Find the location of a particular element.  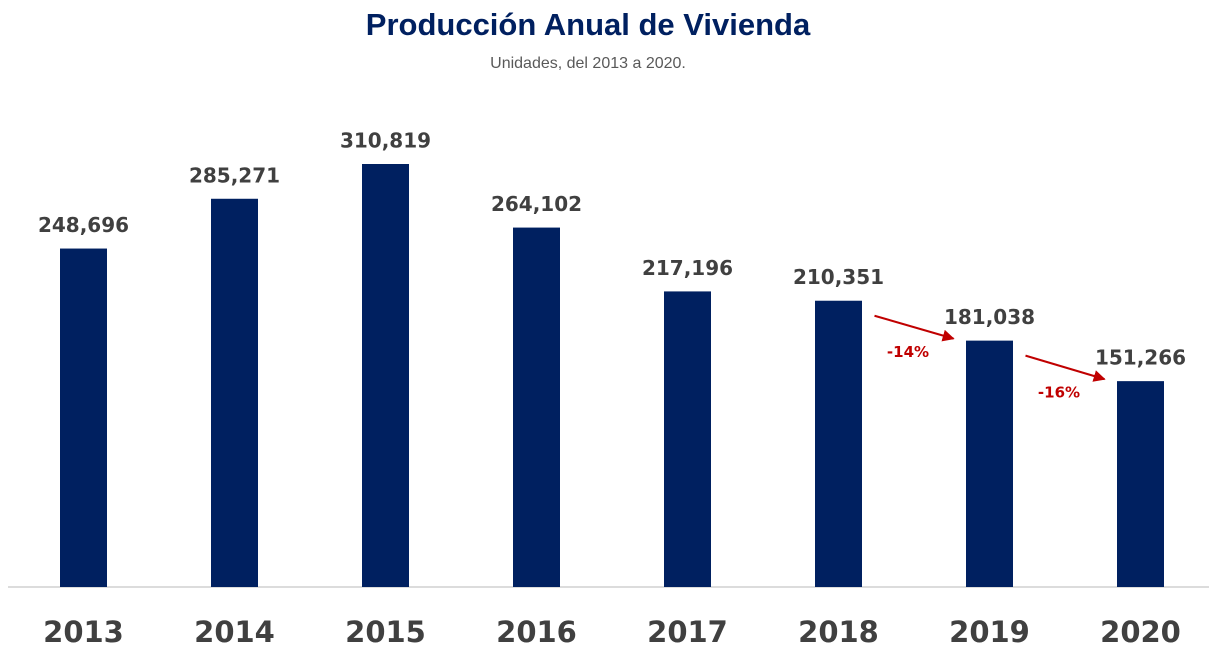

chart-title: Producción Anual de Vivienda is located at coordinates (588, 24).